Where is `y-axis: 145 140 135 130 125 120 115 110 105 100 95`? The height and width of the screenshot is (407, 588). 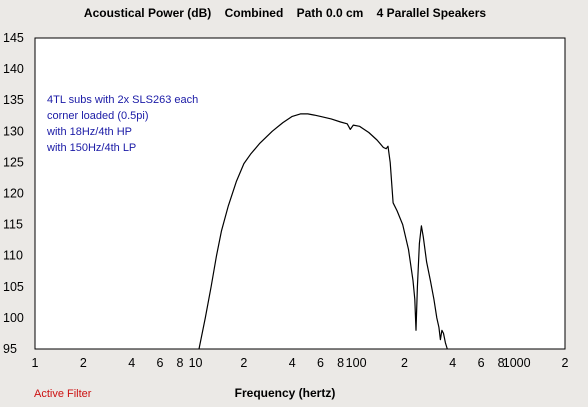
y-axis: 145 140 135 130 125 120 115 110 105 100 95 is located at coordinates (13, 193).